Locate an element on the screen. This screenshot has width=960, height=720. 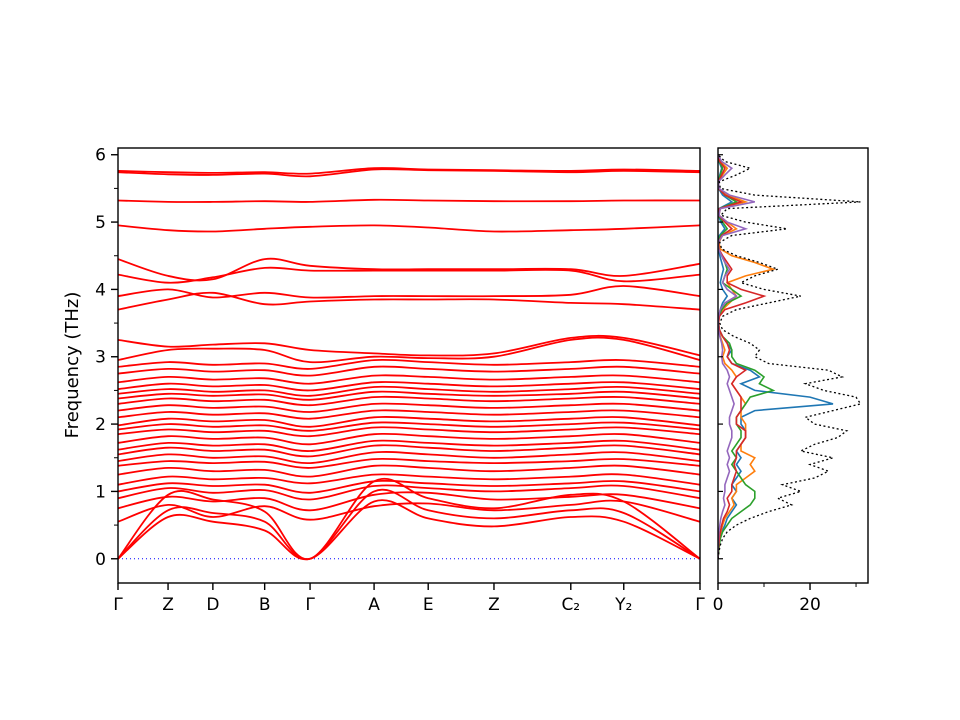
y-tick-label: 2 is located at coordinates (100, 425).